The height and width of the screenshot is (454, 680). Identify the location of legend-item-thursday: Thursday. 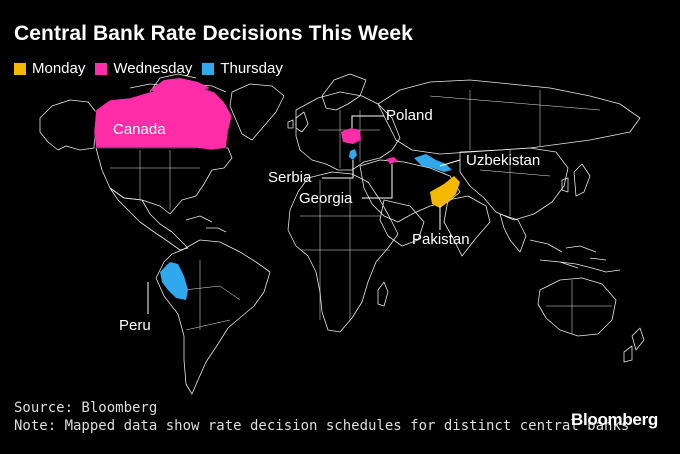
(242, 68).